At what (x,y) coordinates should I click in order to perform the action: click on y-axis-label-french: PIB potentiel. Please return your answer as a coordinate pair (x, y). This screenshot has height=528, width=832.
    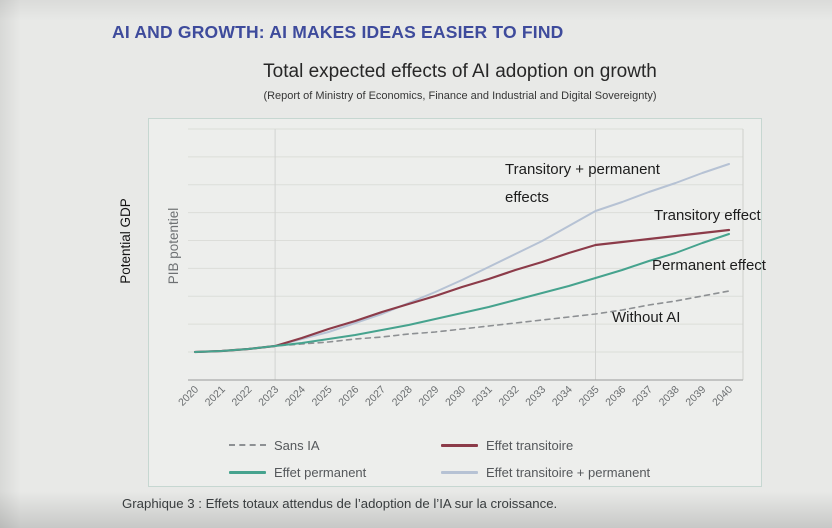
    Looking at the image, I should click on (173, 246).